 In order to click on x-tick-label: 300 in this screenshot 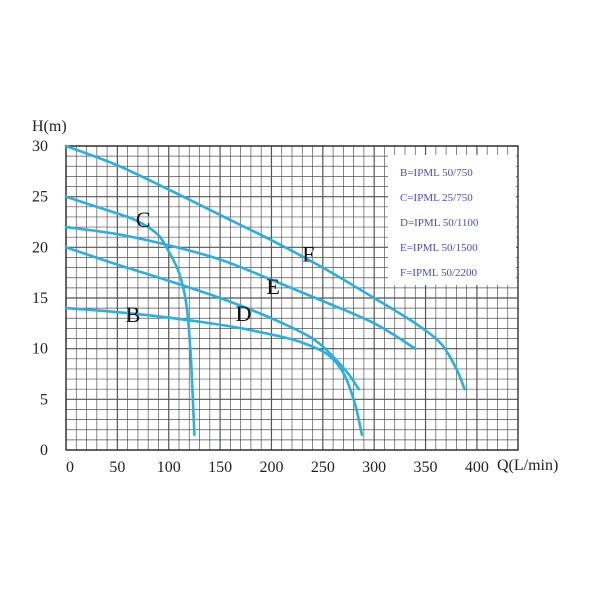, I will do `click(374, 467)`.